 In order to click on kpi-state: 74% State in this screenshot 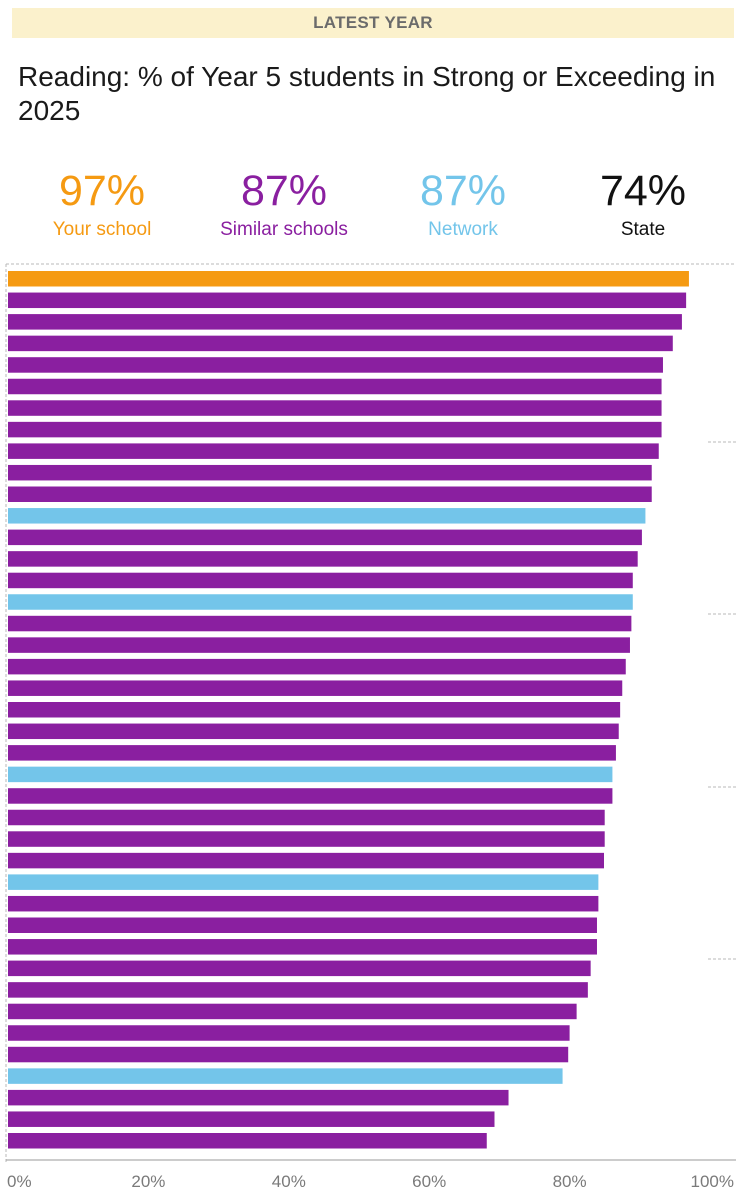, I will do `click(643, 204)`.